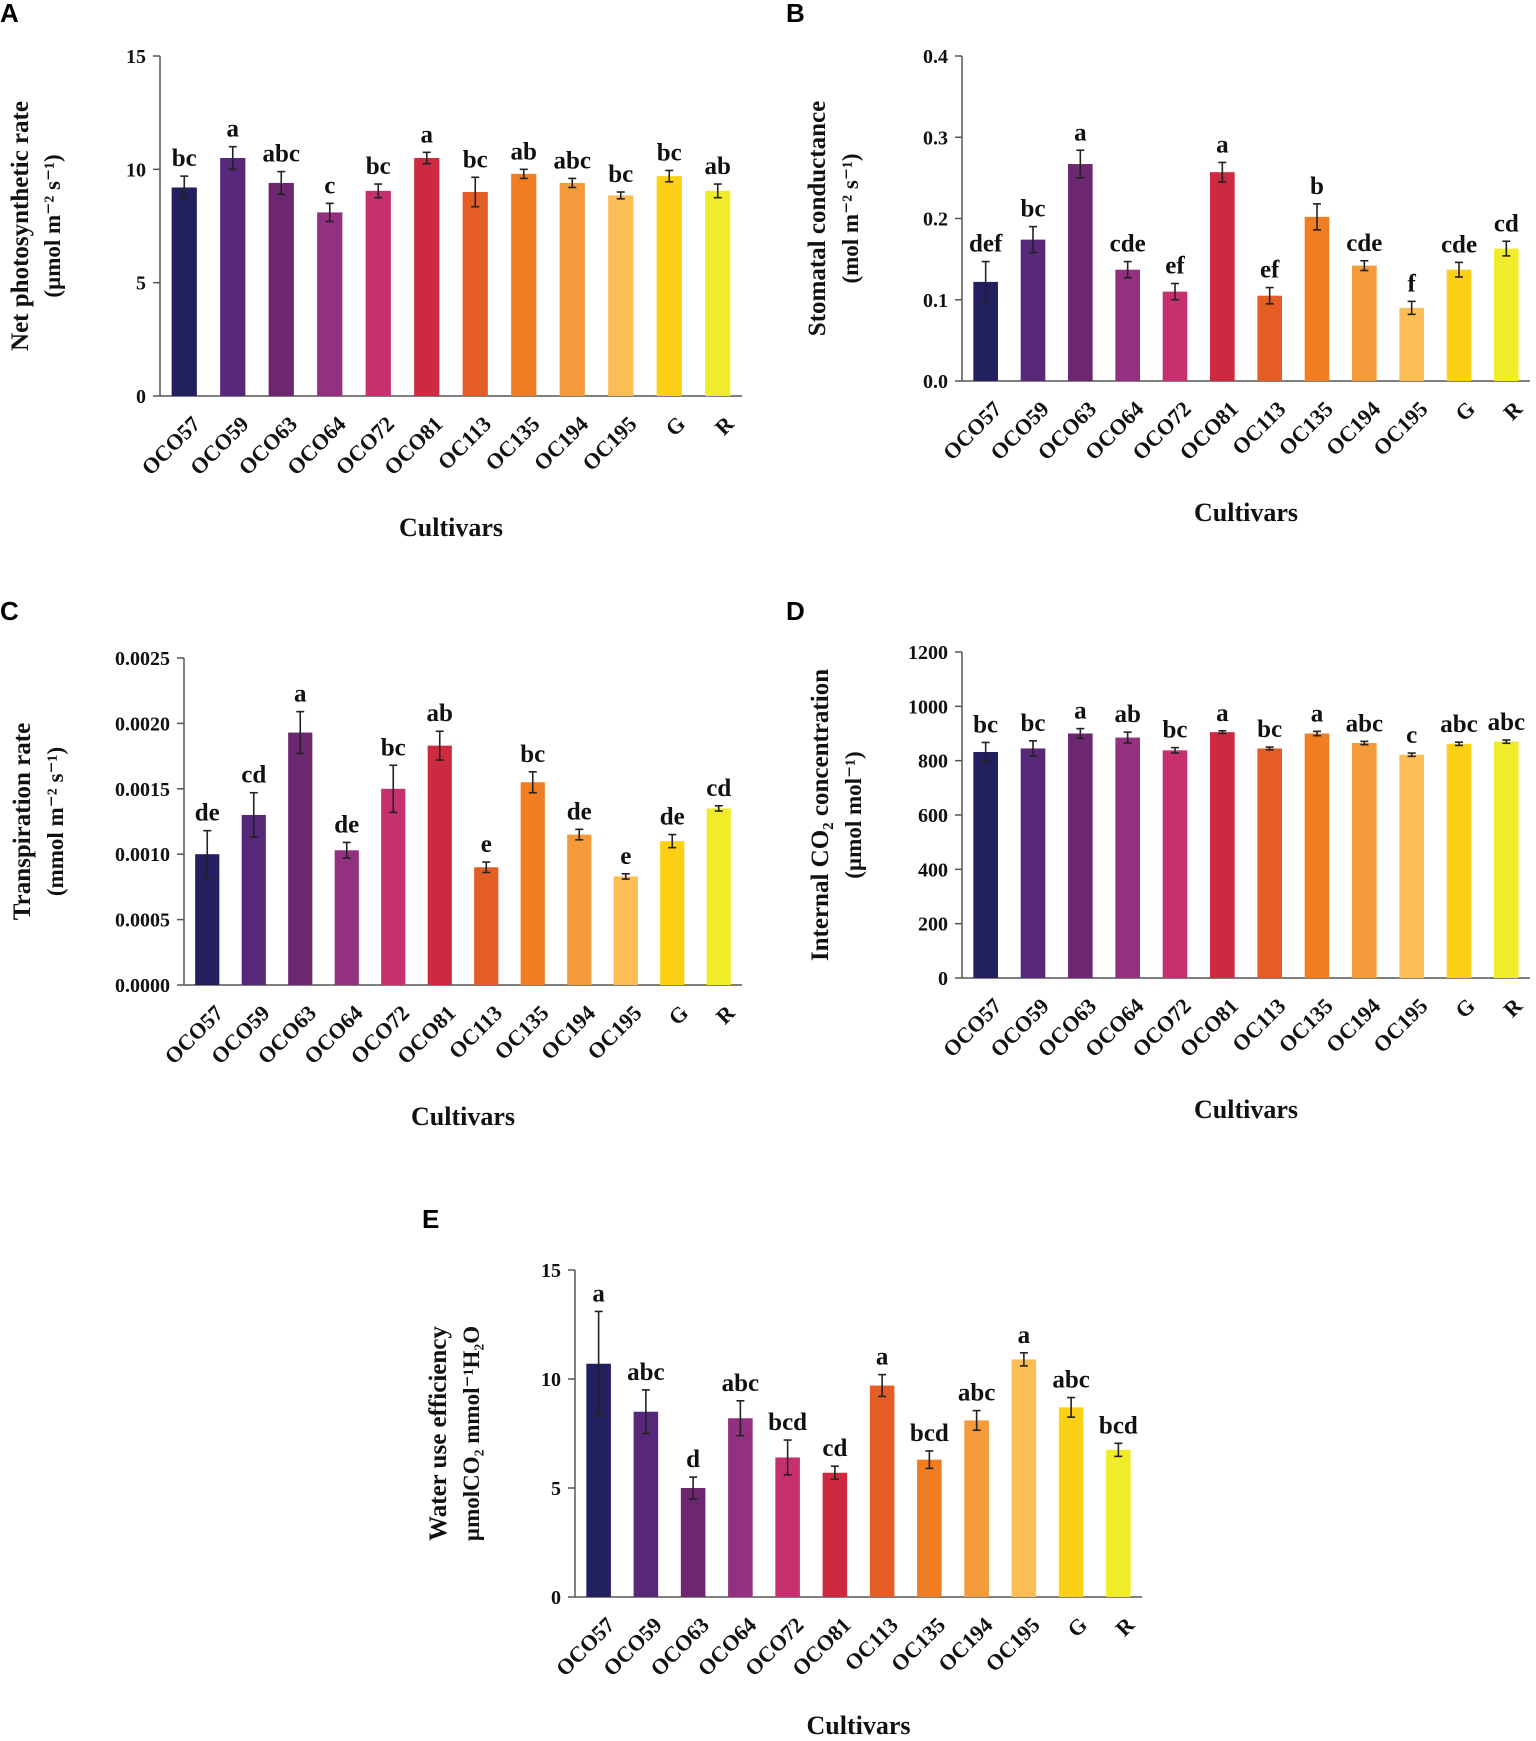 Image resolution: width=1536 pixels, height=1741 pixels. Describe the element at coordinates (935, 57) in the screenshot. I see `y-tick-label: 0.4` at that location.